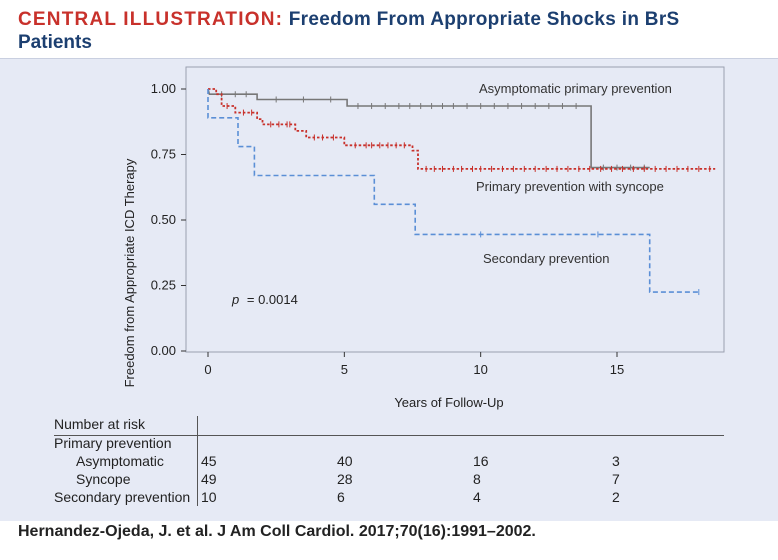 Image resolution: width=778 pixels, height=560 pixels. What do you see at coordinates (481, 461) in the screenshot?
I see `risk-value: 16` at bounding box center [481, 461].